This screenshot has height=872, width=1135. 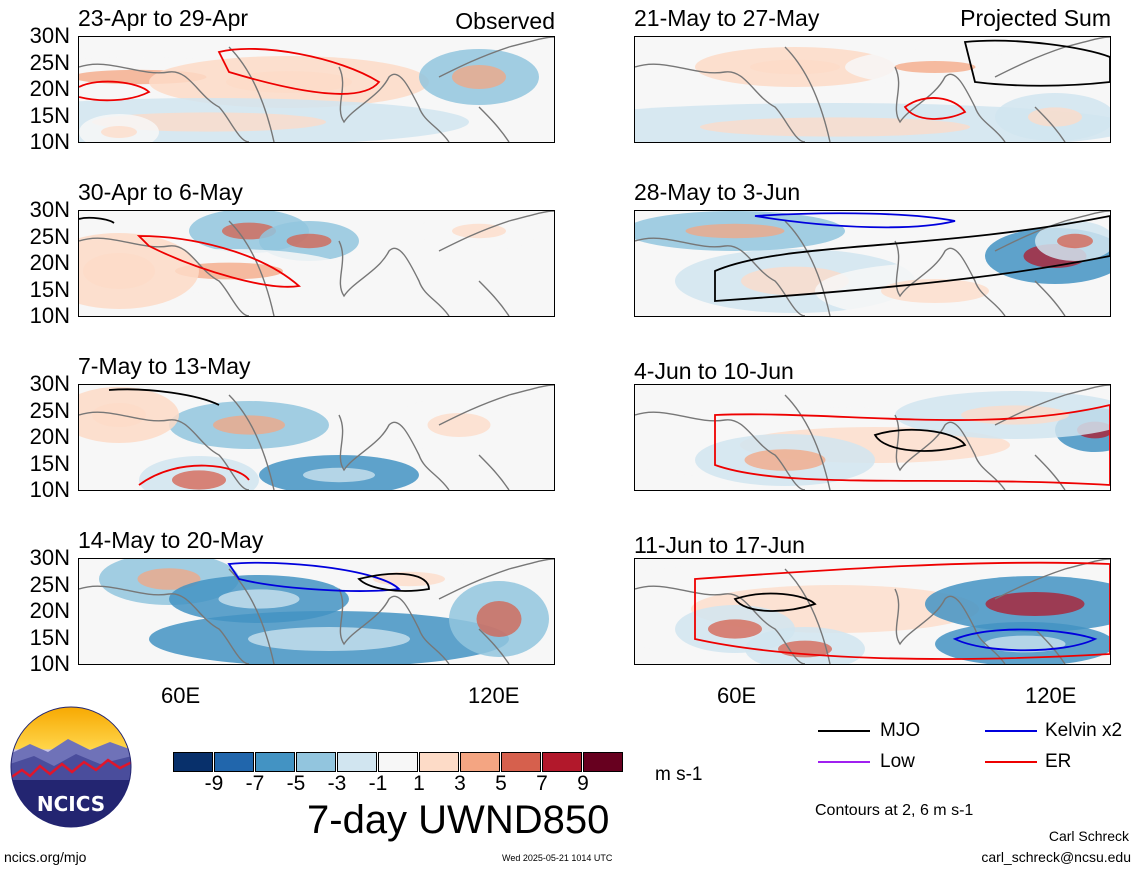 What do you see at coordinates (1056, 857) in the screenshot?
I see `footer-email: carl_schreck@ncsu.edu` at bounding box center [1056, 857].